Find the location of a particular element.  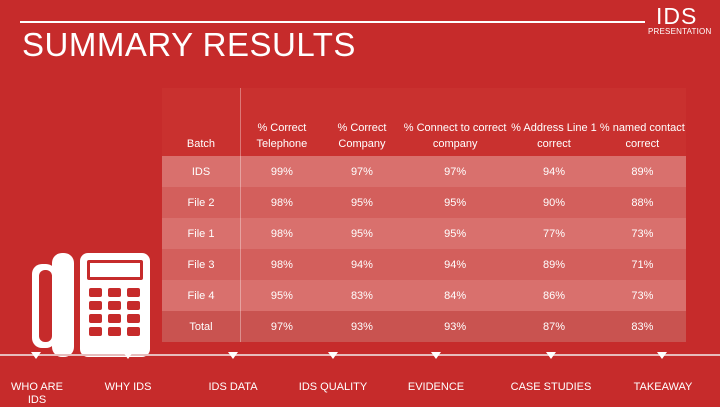

nav-why-ids: WHY IDS is located at coordinates (128, 387).